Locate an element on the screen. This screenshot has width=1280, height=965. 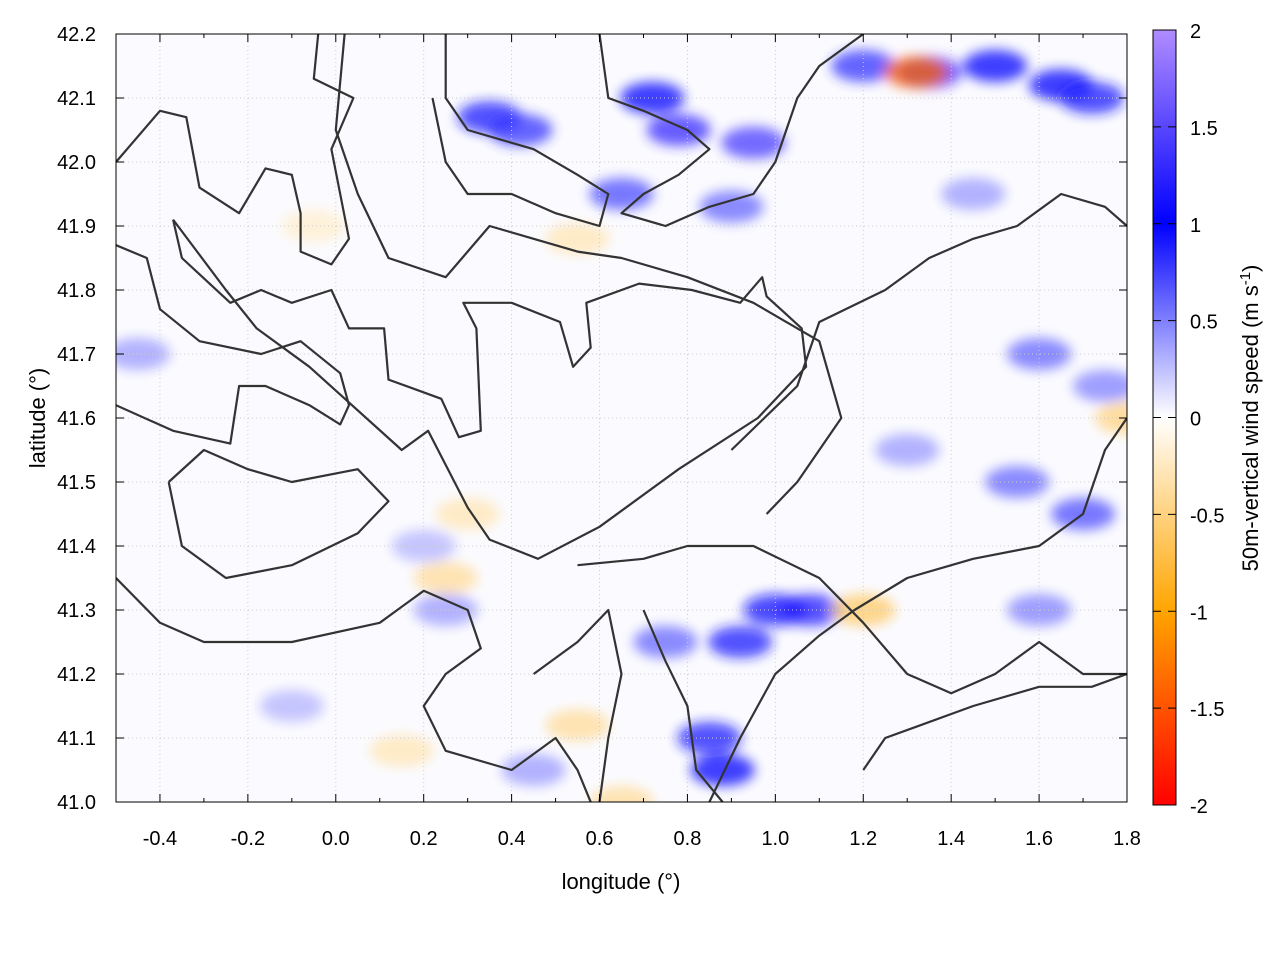
colorbar-tick-label: -2 is located at coordinates (1199, 807).